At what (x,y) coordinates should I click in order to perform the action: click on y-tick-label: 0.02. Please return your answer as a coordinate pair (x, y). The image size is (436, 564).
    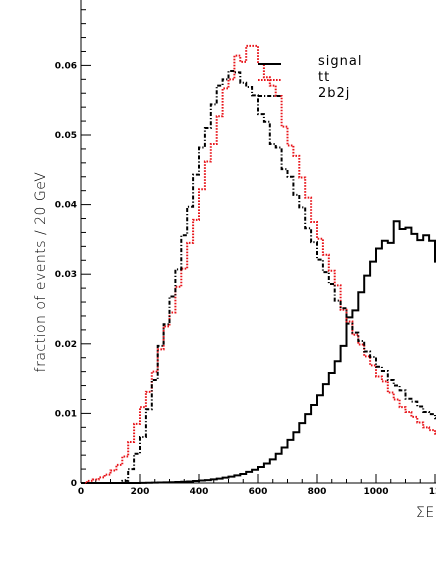
    Looking at the image, I should click on (66, 345).